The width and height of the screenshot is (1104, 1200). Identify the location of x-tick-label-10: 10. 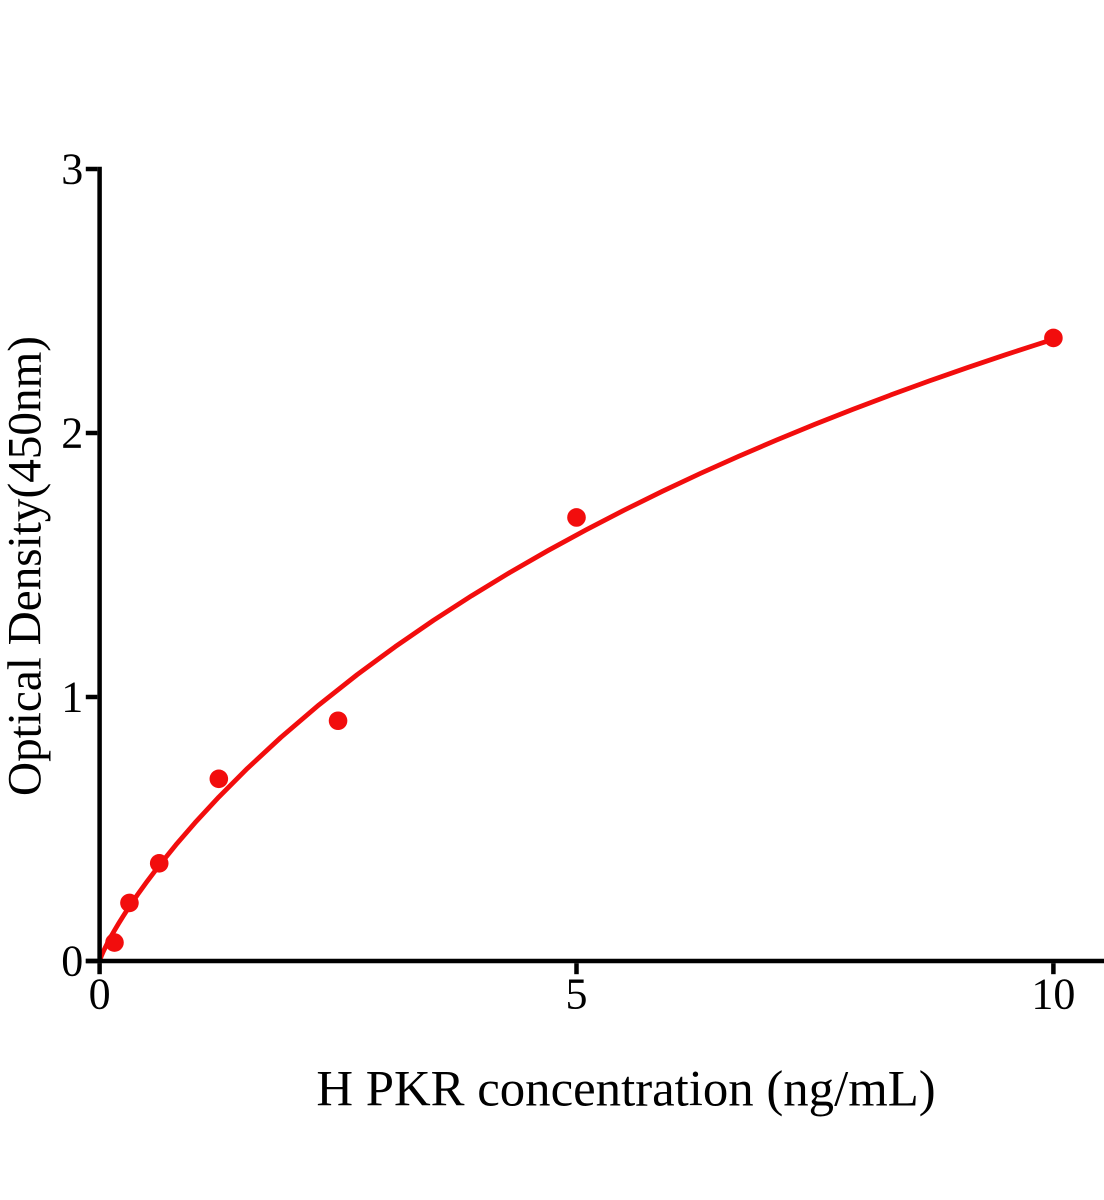
(1053, 994).